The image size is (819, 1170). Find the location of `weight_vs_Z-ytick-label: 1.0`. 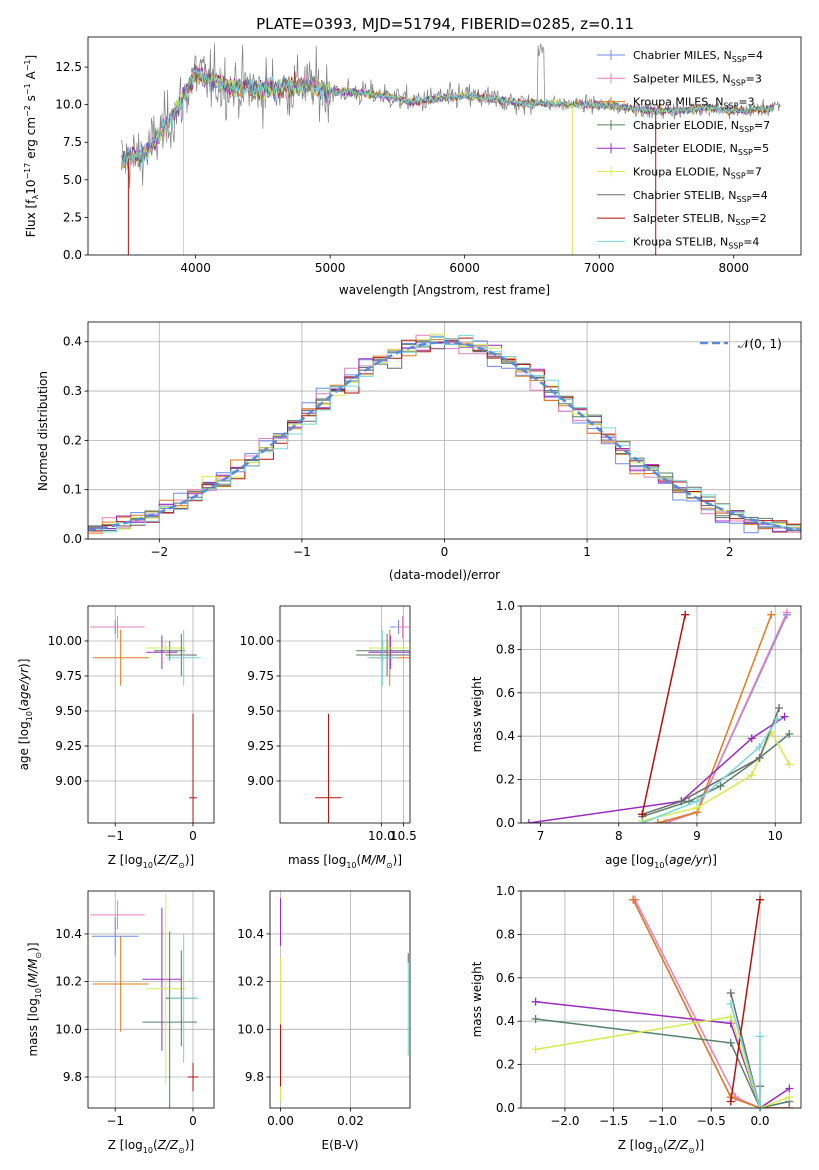

weight_vs_Z-ytick-label: 1.0 is located at coordinates (505, 891).